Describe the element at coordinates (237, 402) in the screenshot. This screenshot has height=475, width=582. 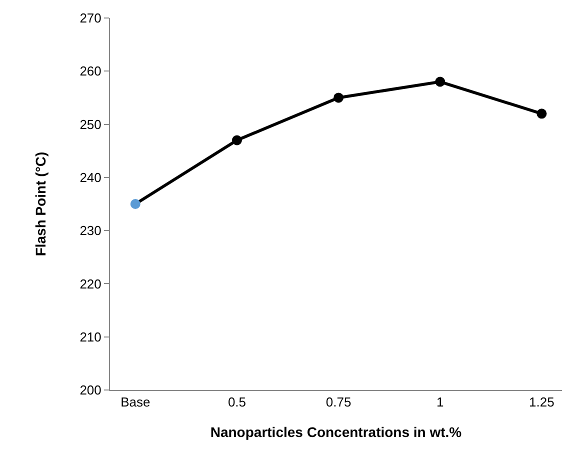
I see `x-tick-label: 0.5` at that location.